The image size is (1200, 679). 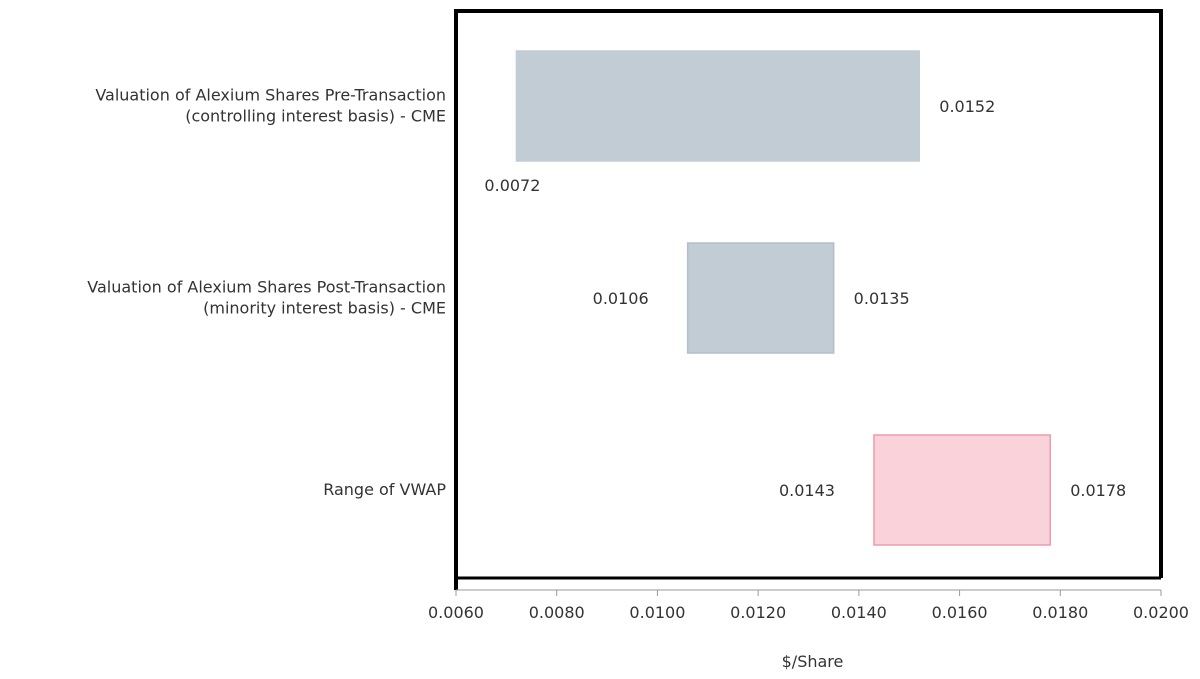 What do you see at coordinates (859, 612) in the screenshot?
I see `x-tick-label: 0.0140` at bounding box center [859, 612].